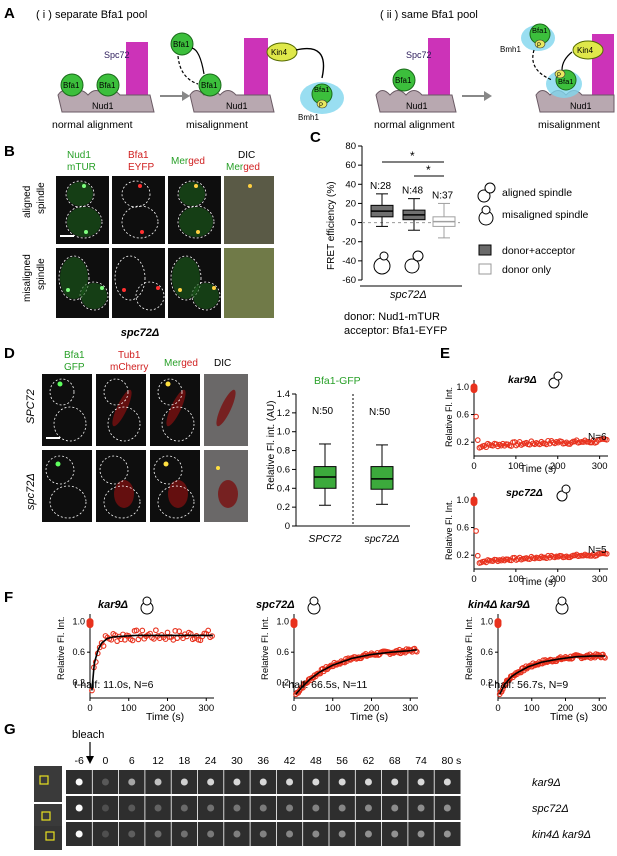 This screenshot has height=856, width=617. Describe the element at coordinates (324, 539) in the screenshot. I see `x-category: SPC72` at that location.